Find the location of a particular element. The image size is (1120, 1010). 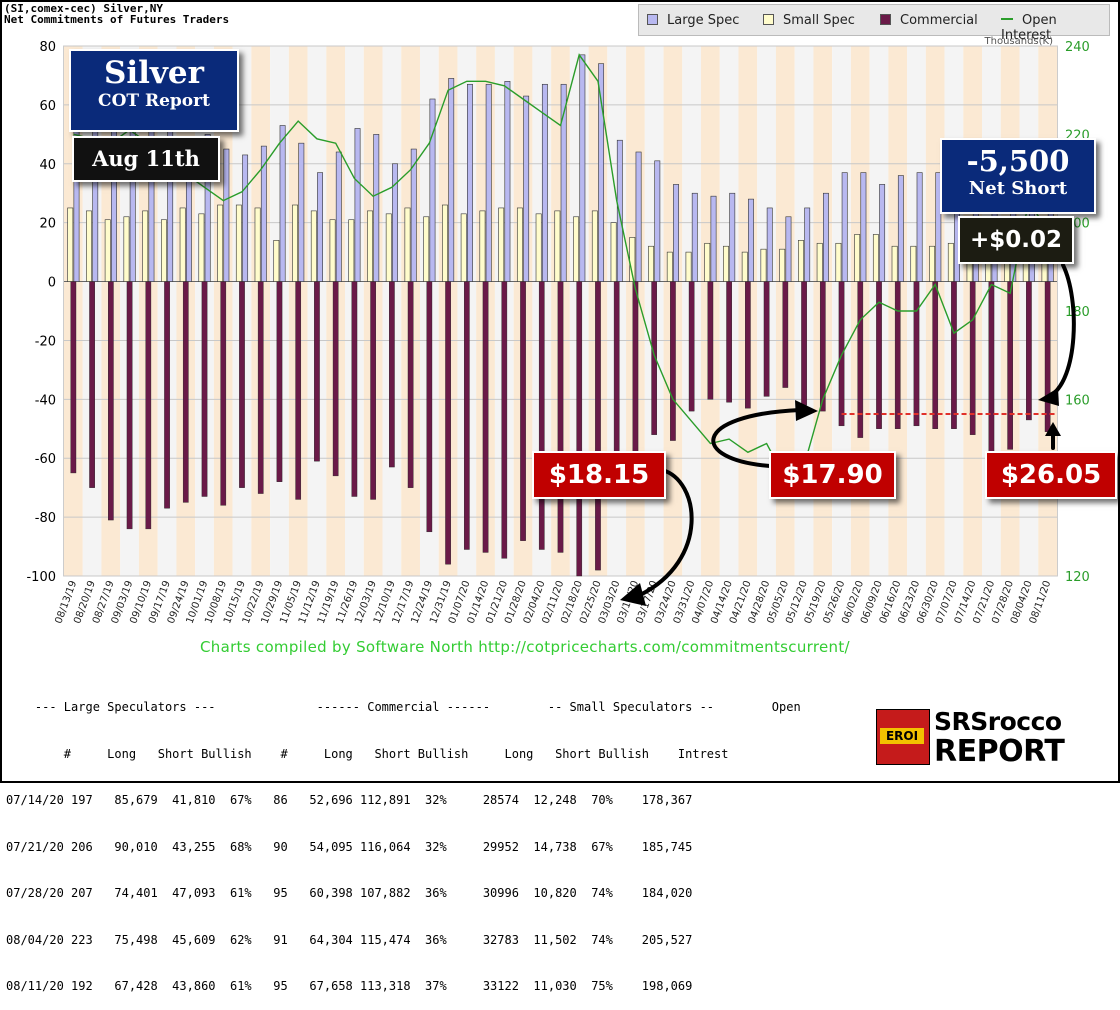

legend-swatch-small-spec is located at coordinates (768, 19).